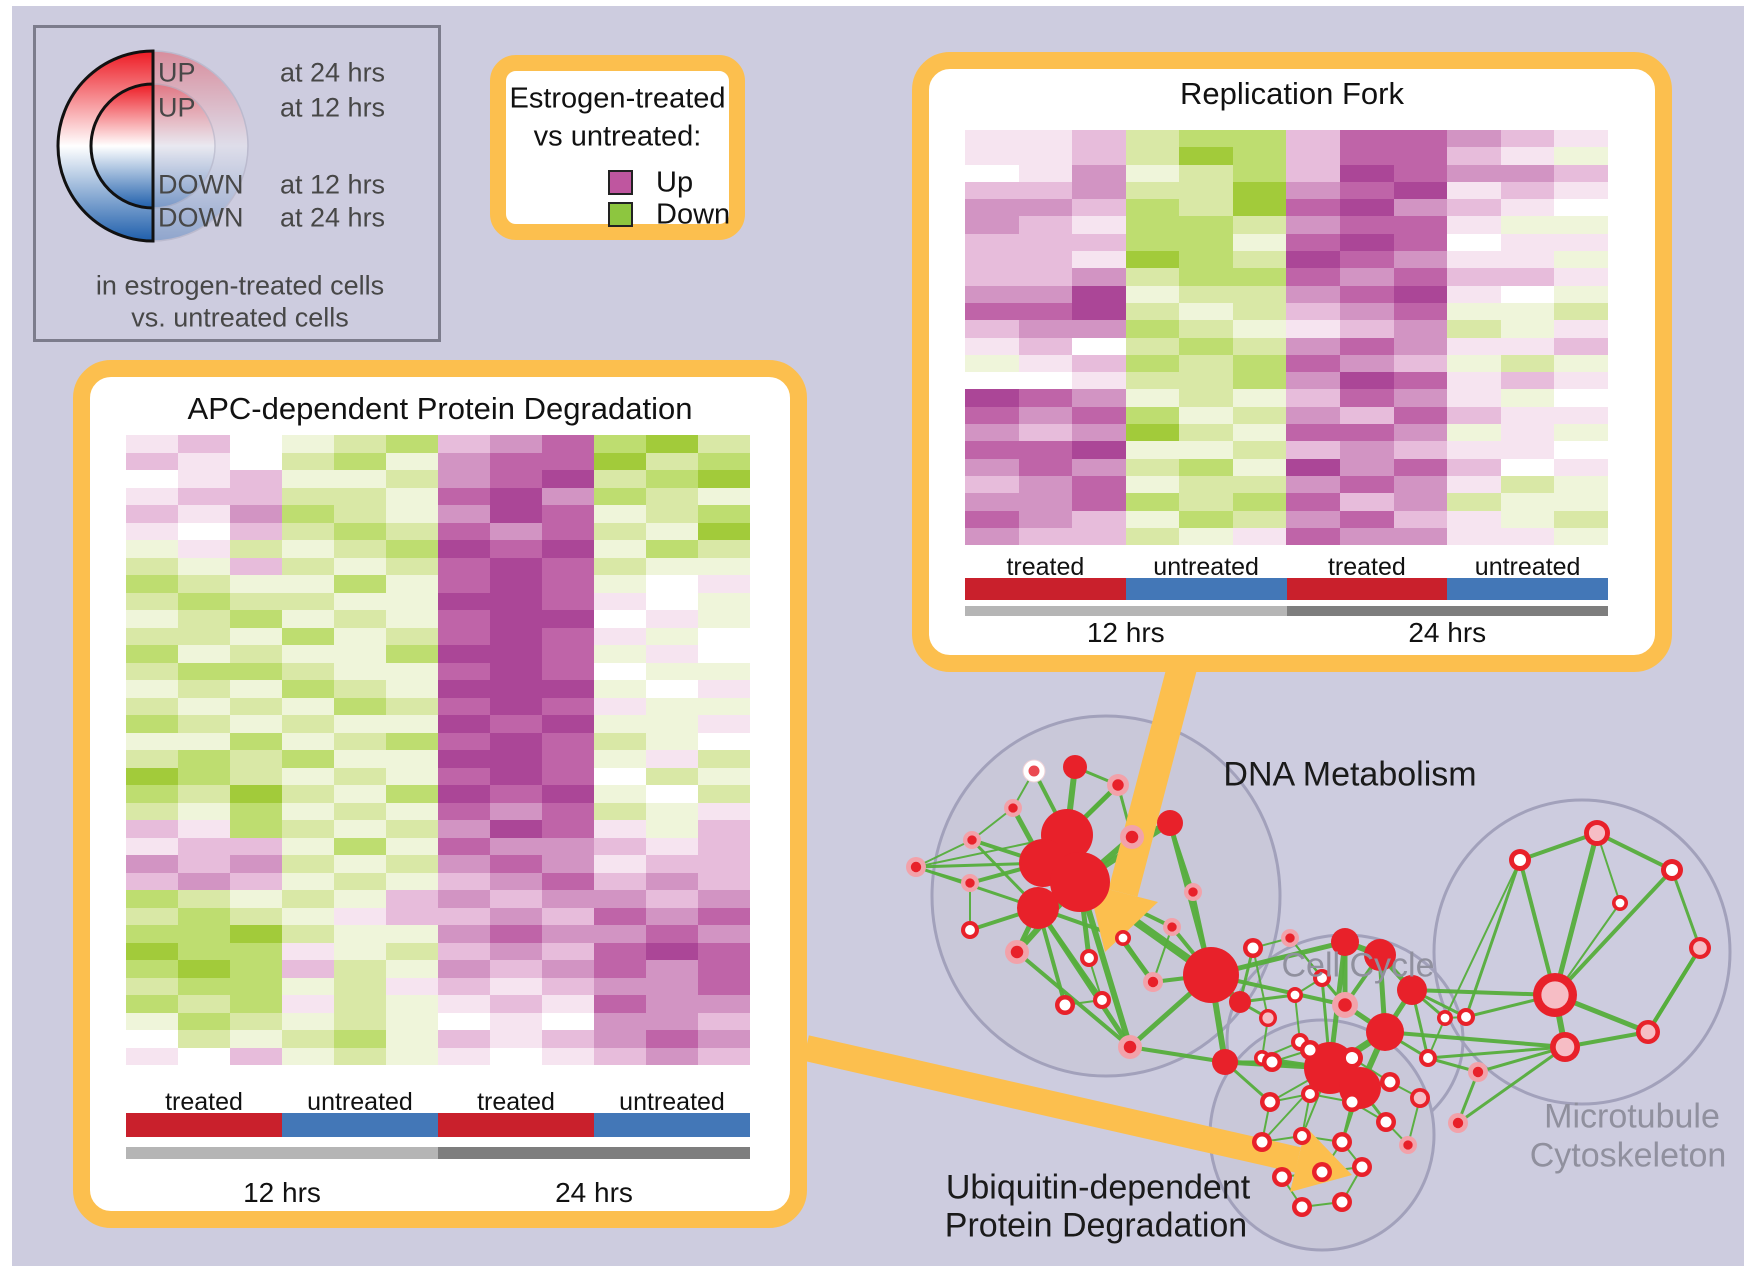  What do you see at coordinates (1385, 1032) in the screenshot?
I see `network-node` at bounding box center [1385, 1032].